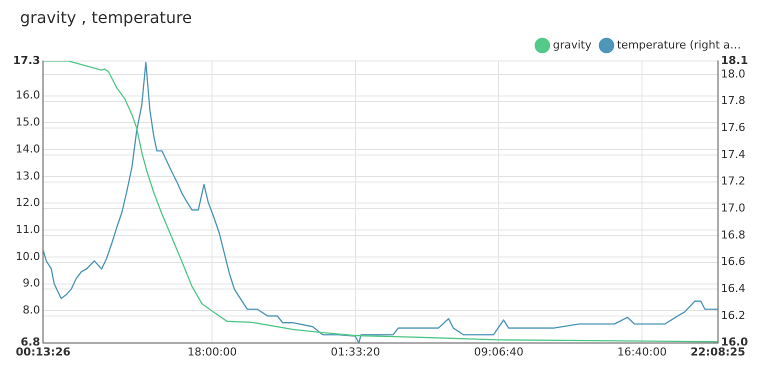 The height and width of the screenshot is (366, 761). What do you see at coordinates (733, 315) in the screenshot?
I see `y2-tick-label: 16.2` at bounding box center [733, 315].